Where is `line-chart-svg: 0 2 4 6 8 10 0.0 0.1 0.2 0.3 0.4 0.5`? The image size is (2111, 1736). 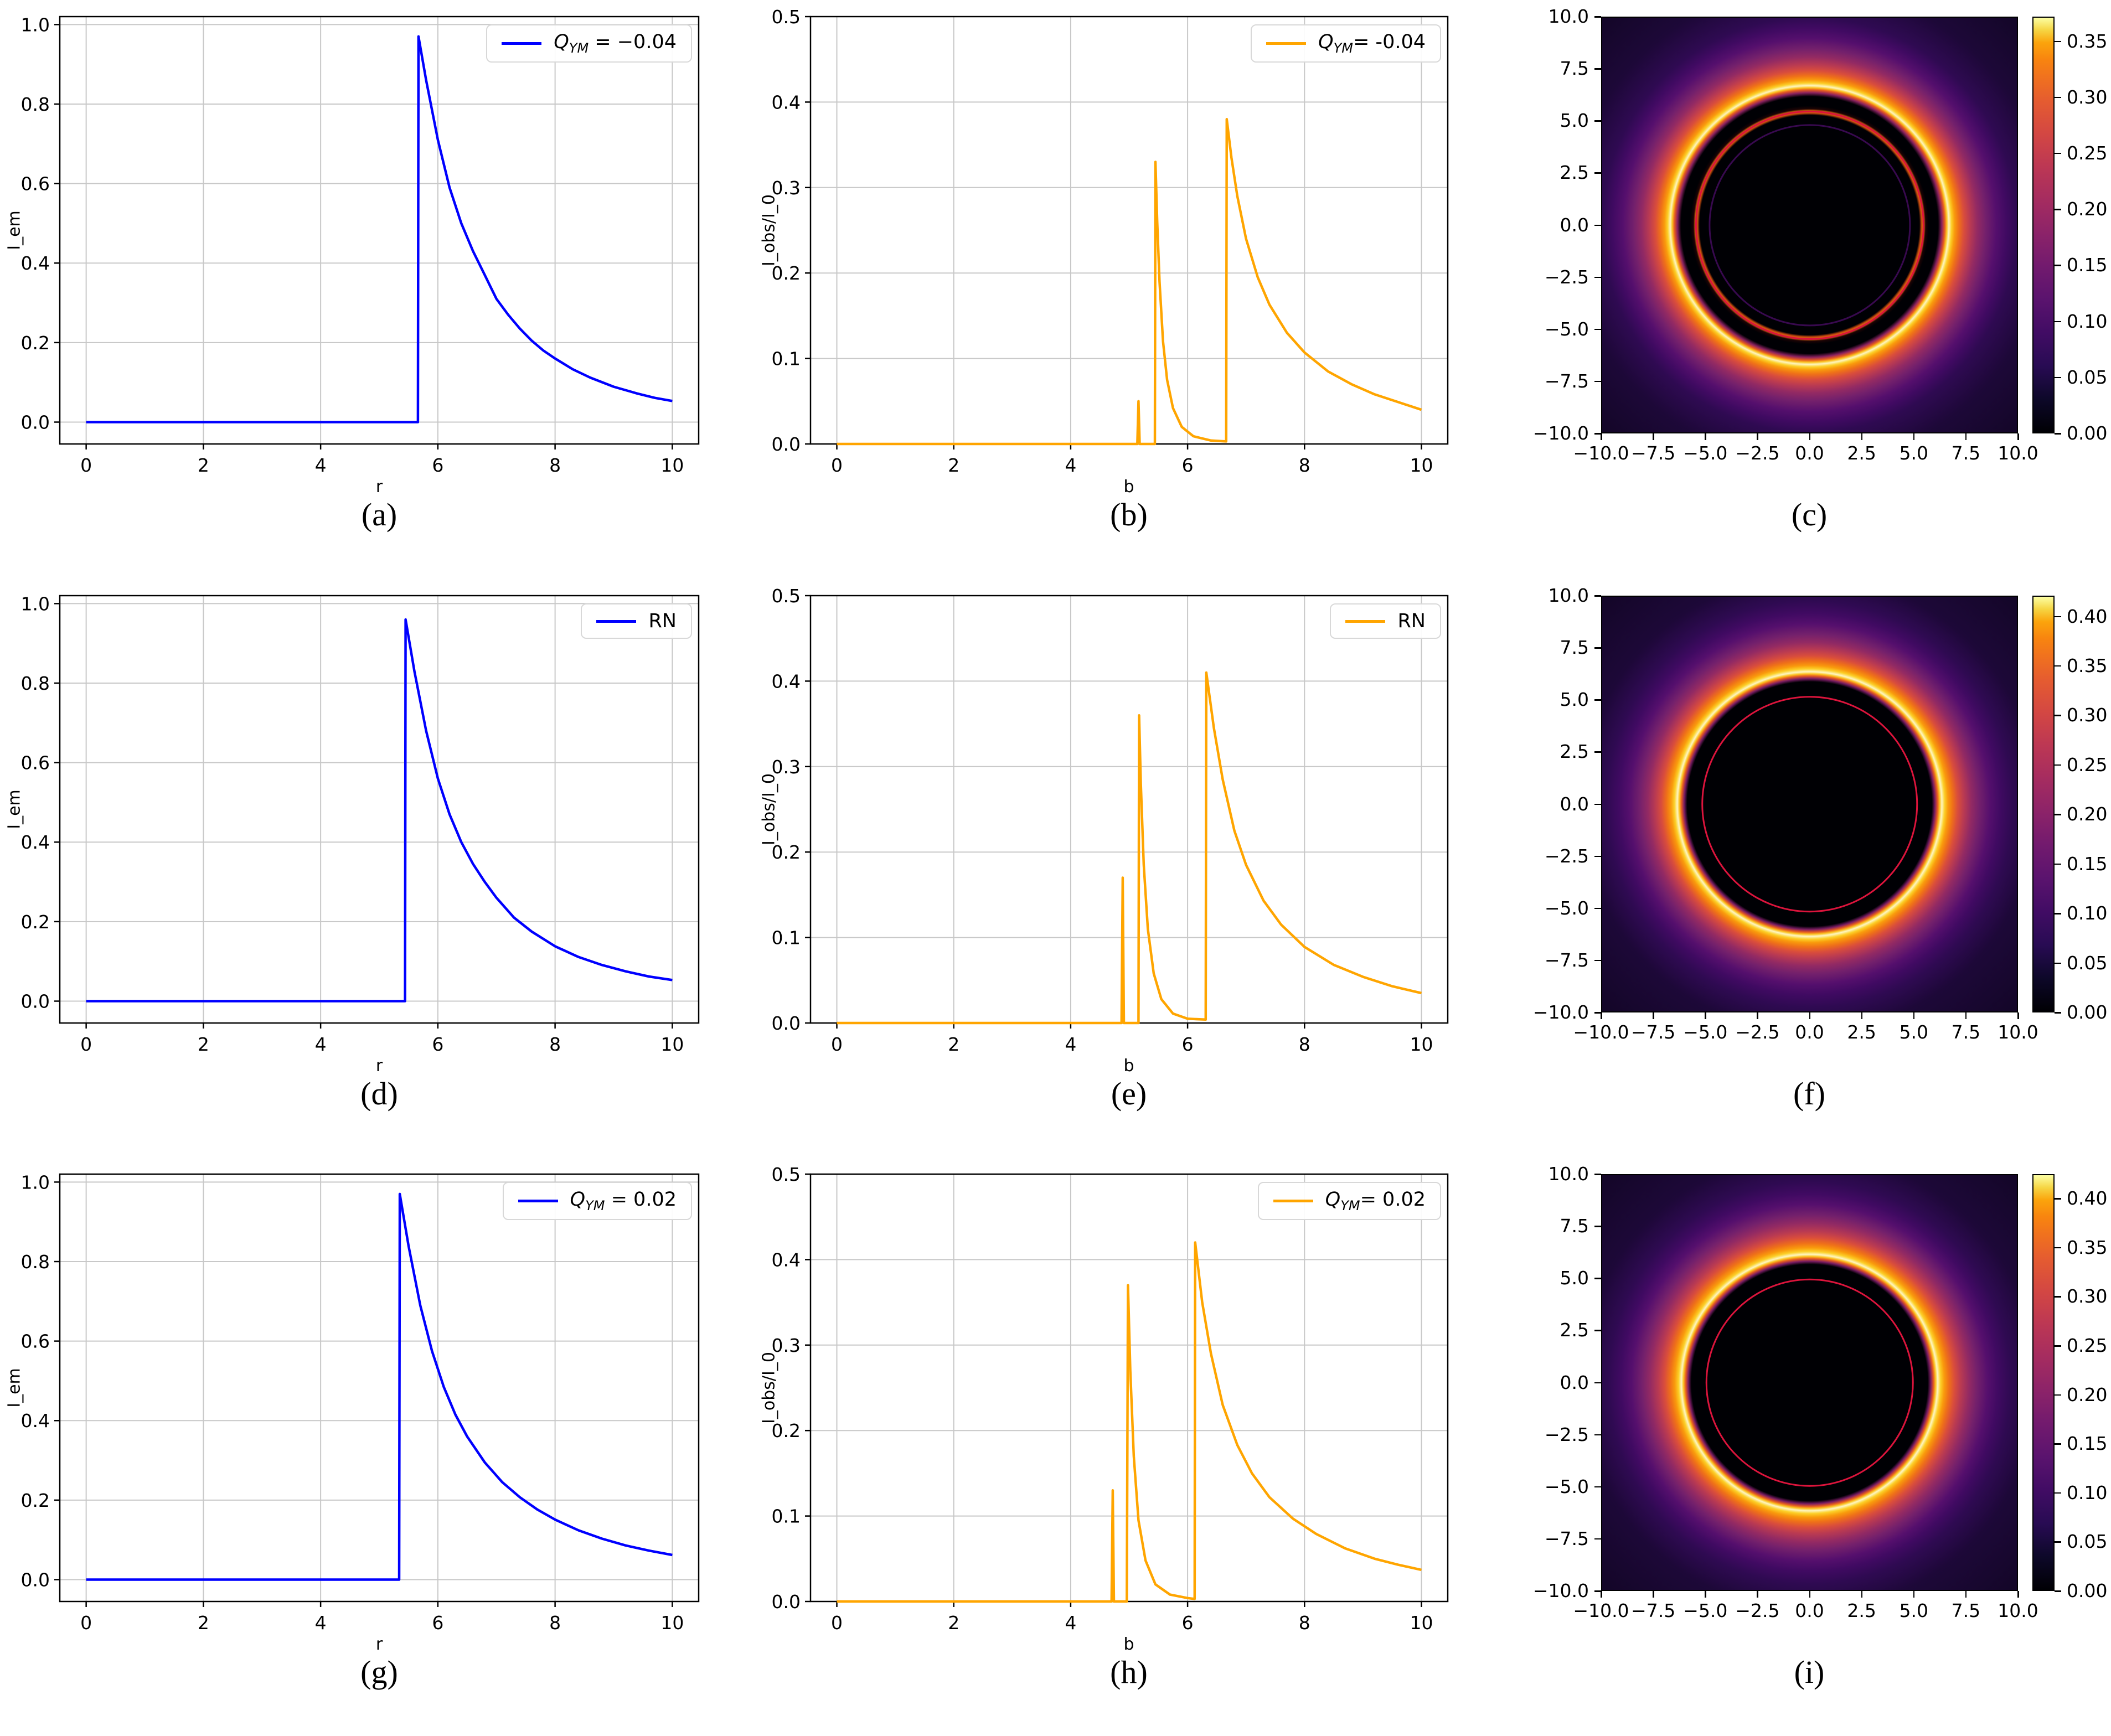
line-chart-svg: 0 2 4 6 8 10 0.0 0.1 0.2 0.3 0.4 0.5 is located at coordinates (1110, 1399).